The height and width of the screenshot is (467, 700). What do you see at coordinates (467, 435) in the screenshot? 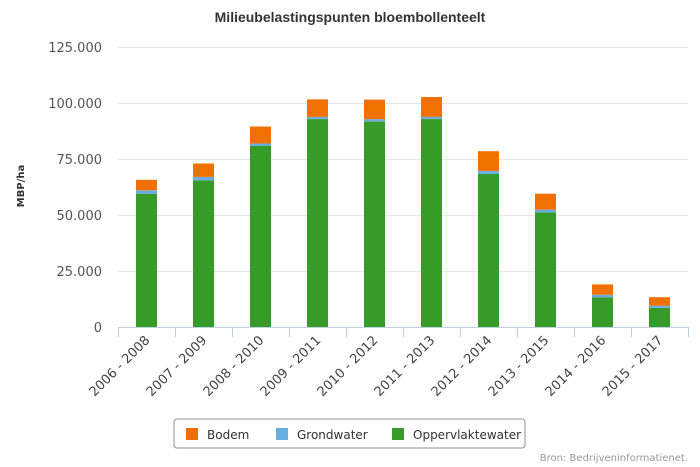
I see `legend-label-oppervlaktewater: Oppervlaktewater` at bounding box center [467, 435].